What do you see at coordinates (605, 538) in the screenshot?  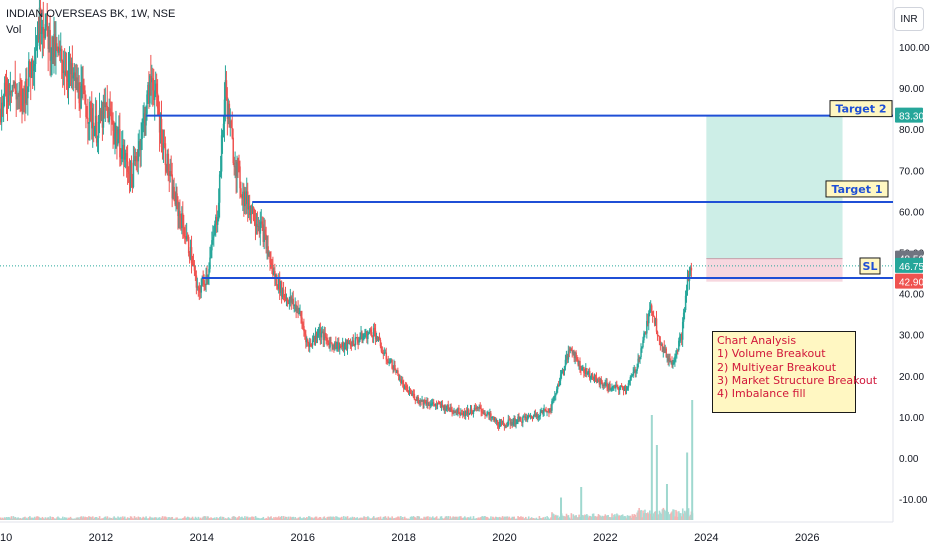 I see `x-tick-label: 2022` at bounding box center [605, 538].